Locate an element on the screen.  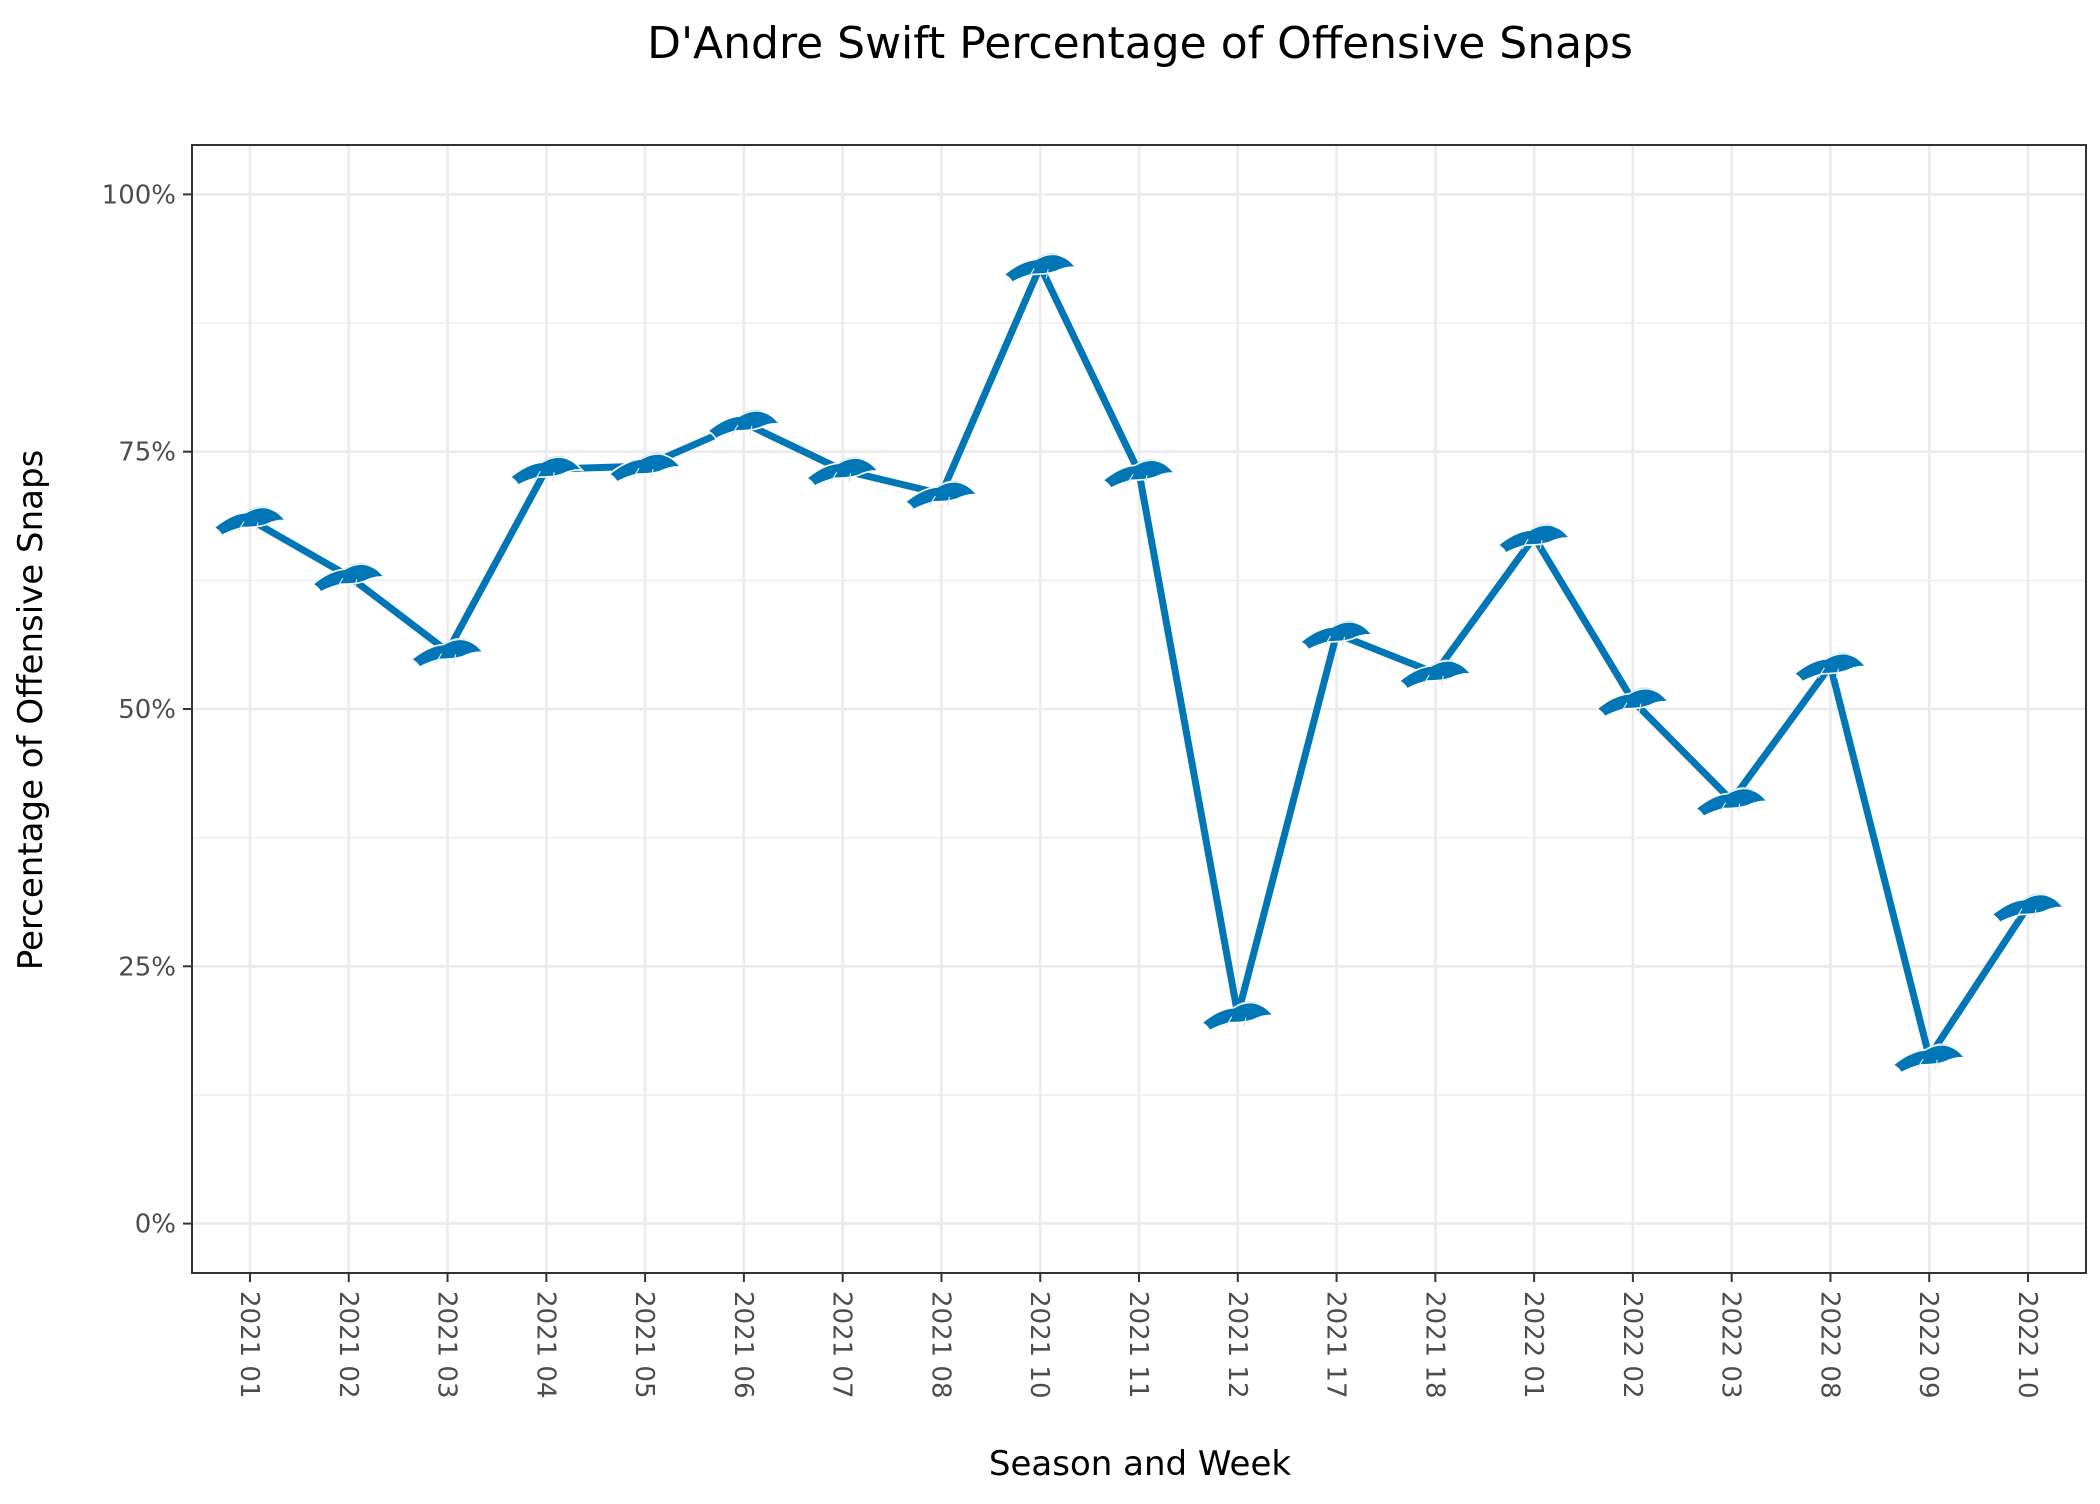
x-tick-label: 2021 05 is located at coordinates (644, 1345).